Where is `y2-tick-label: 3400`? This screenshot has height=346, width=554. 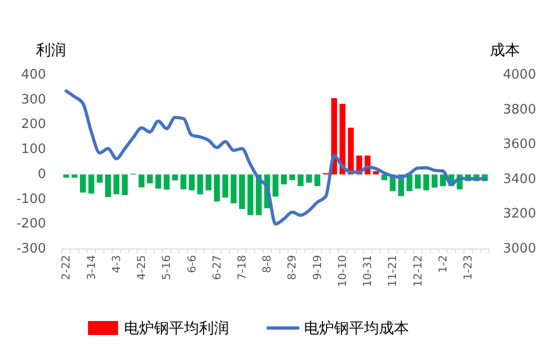
y2-tick-label: 3400 is located at coordinates (519, 179).